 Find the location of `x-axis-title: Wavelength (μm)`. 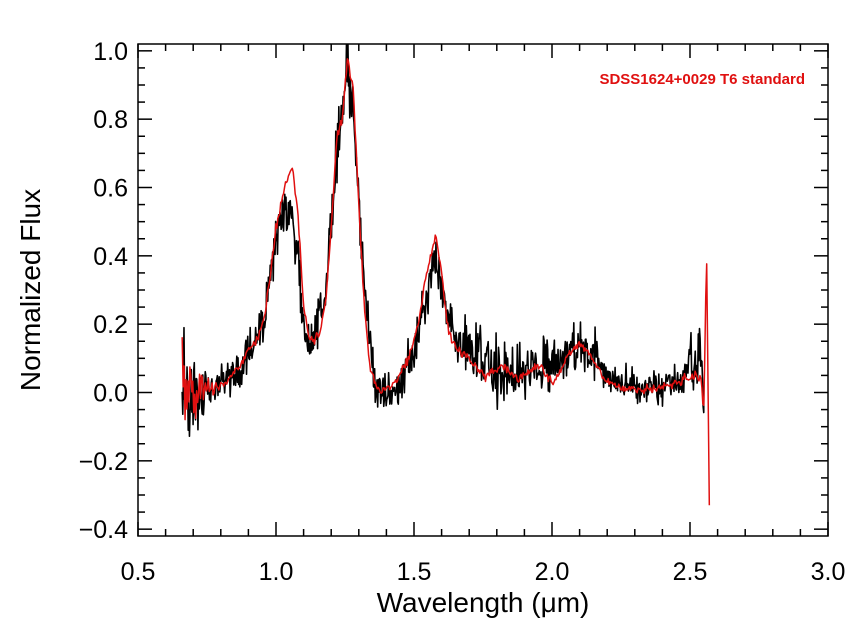

x-axis-title: Wavelength (μm) is located at coordinates (483, 602).